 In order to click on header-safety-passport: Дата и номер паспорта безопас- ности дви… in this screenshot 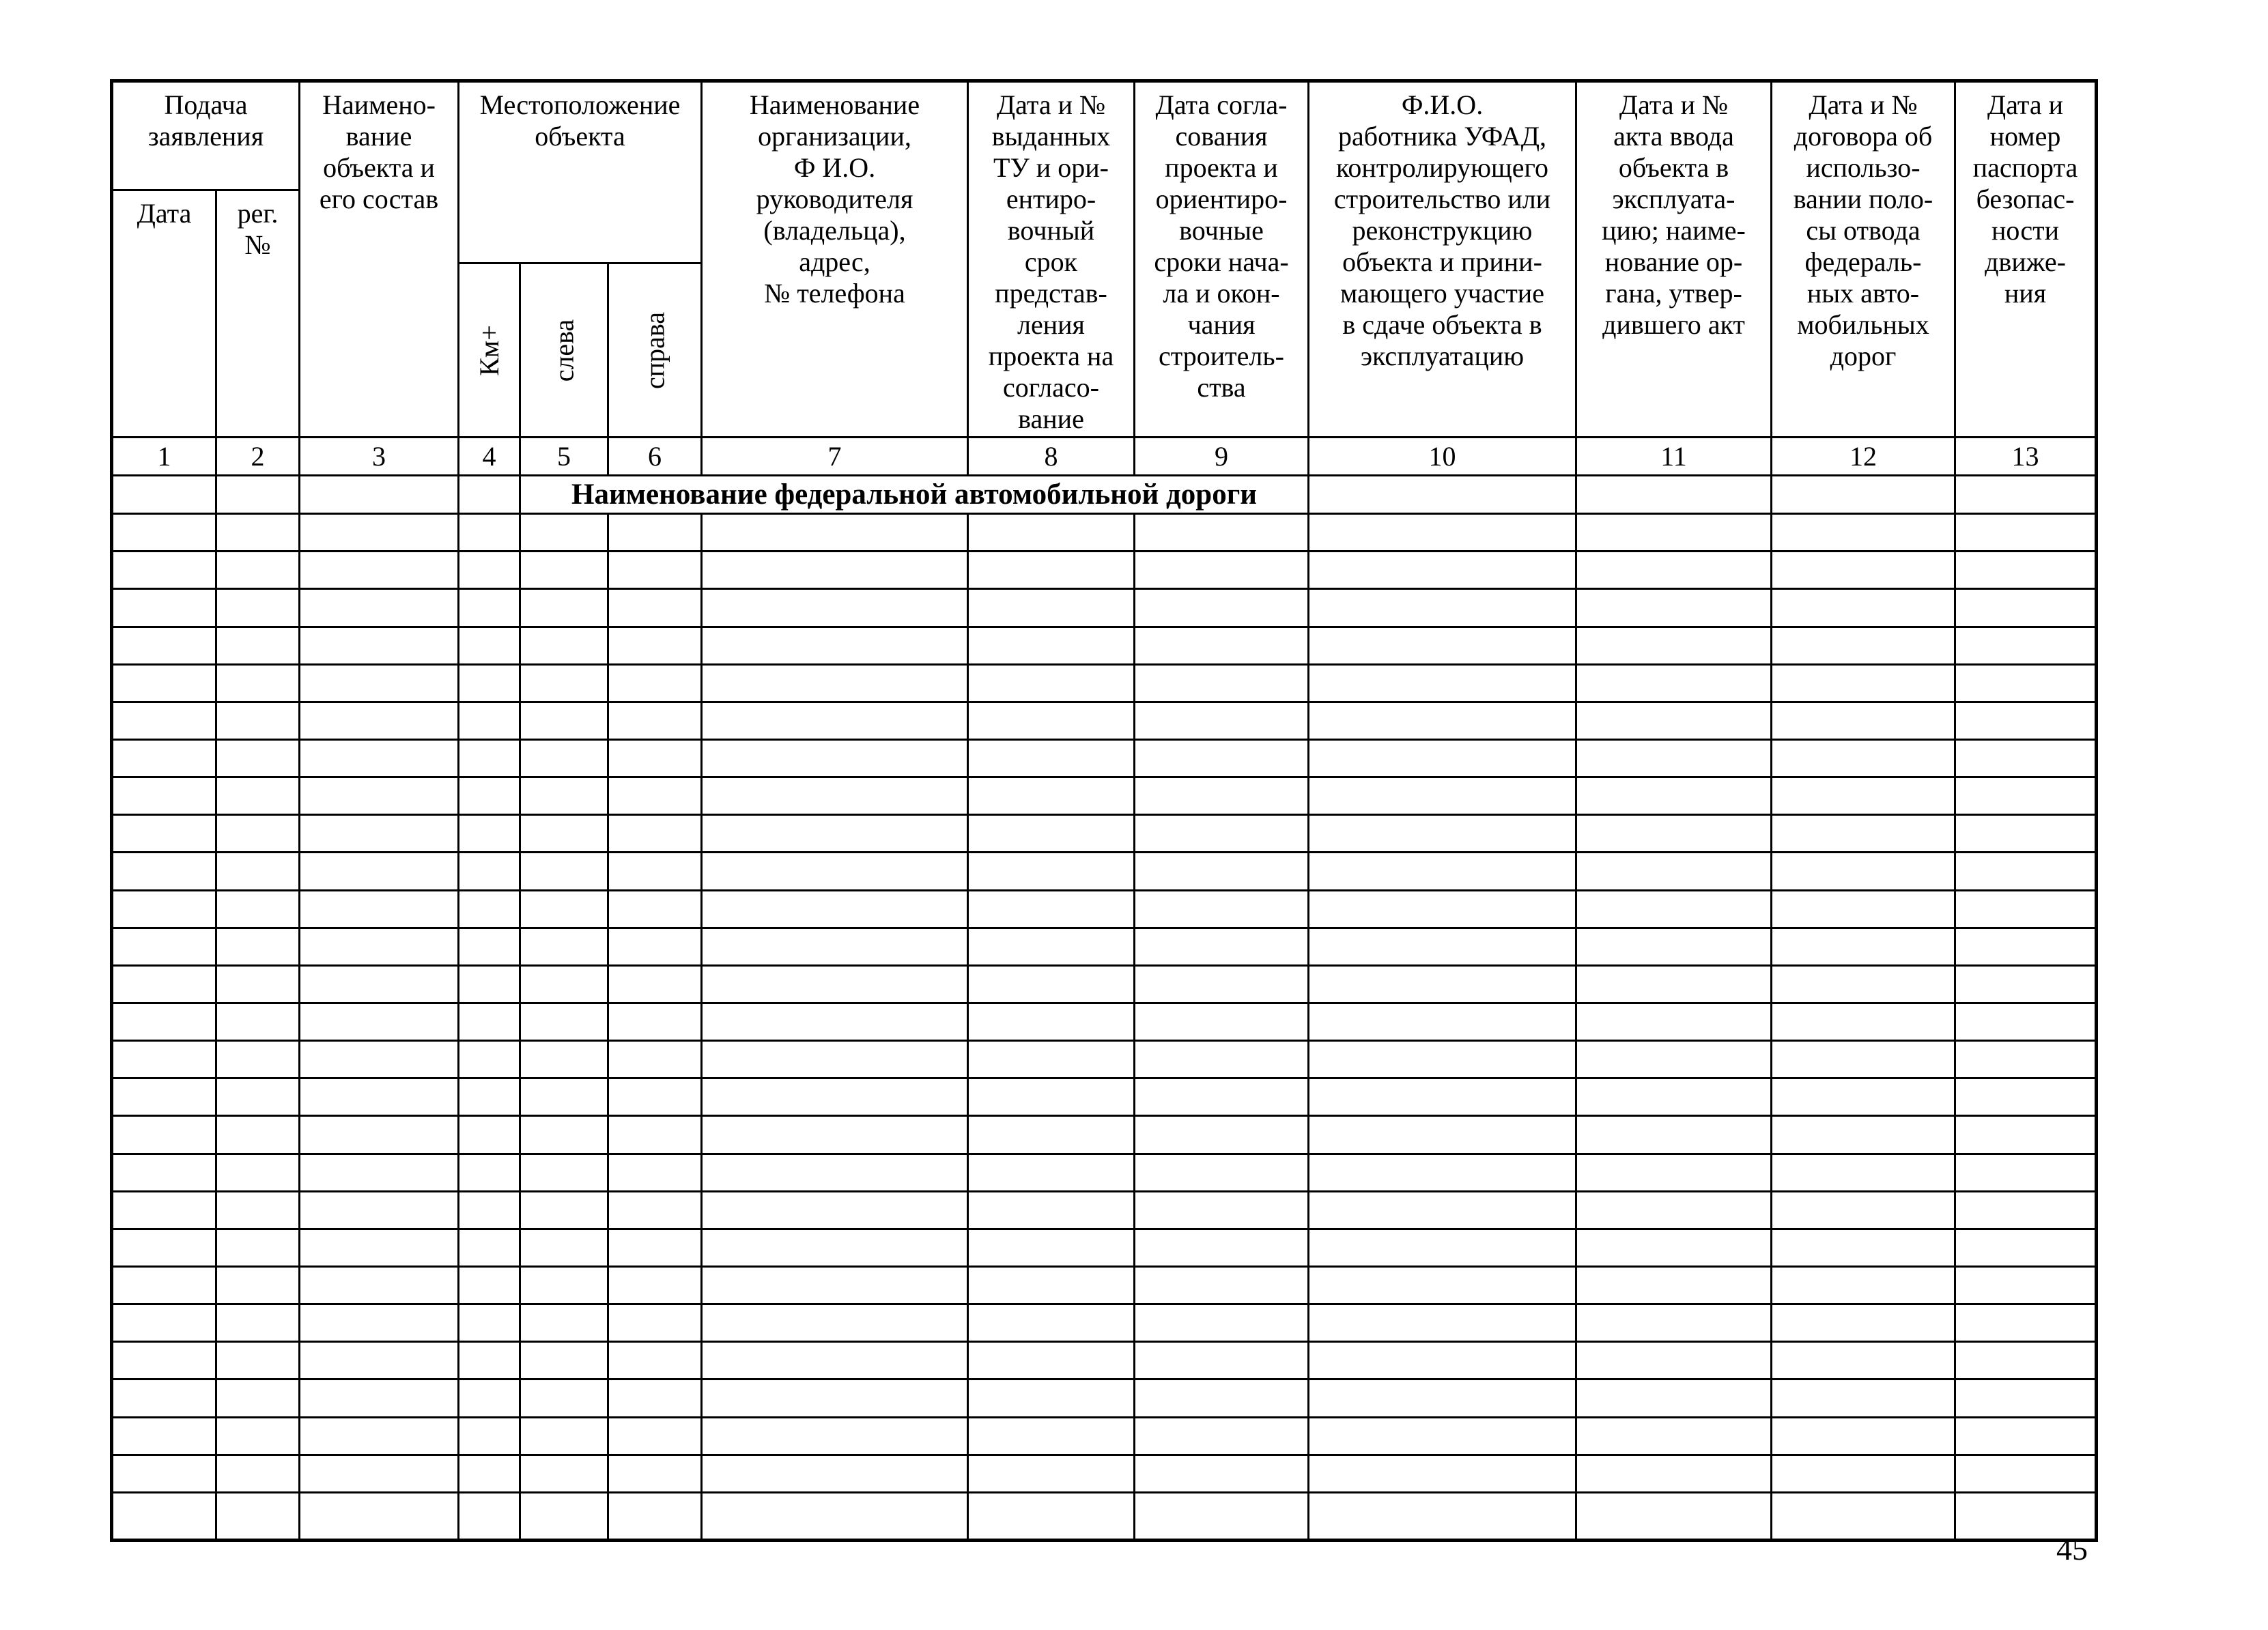, I will do `click(2025, 259)`.